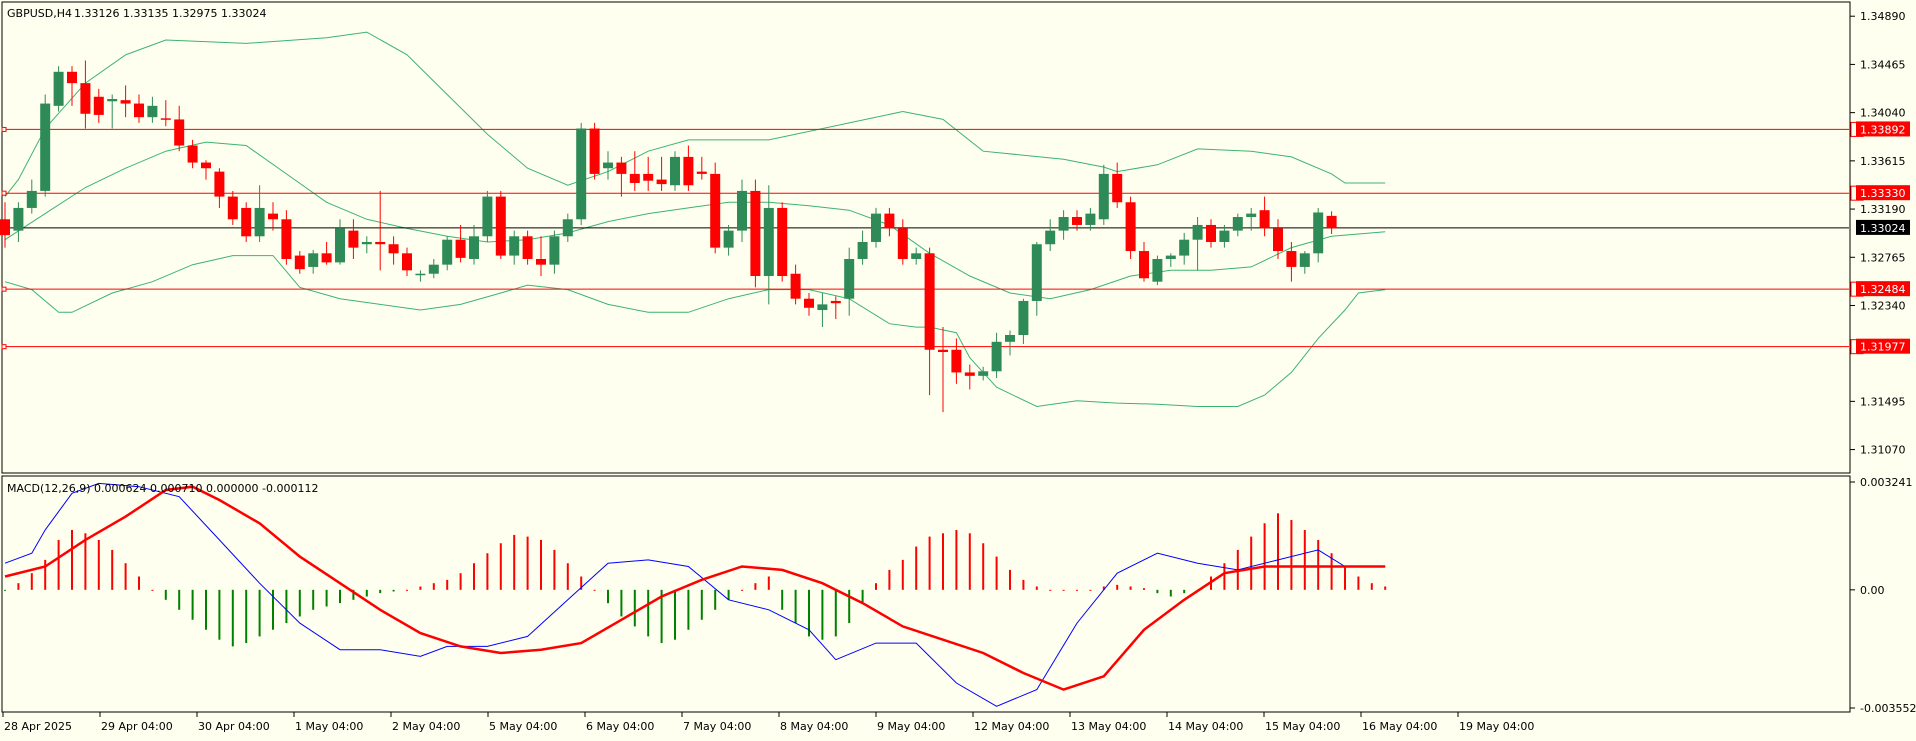 This screenshot has height=741, width=1916. I want to click on level-price-label: 1.31977, so click(1883, 347).